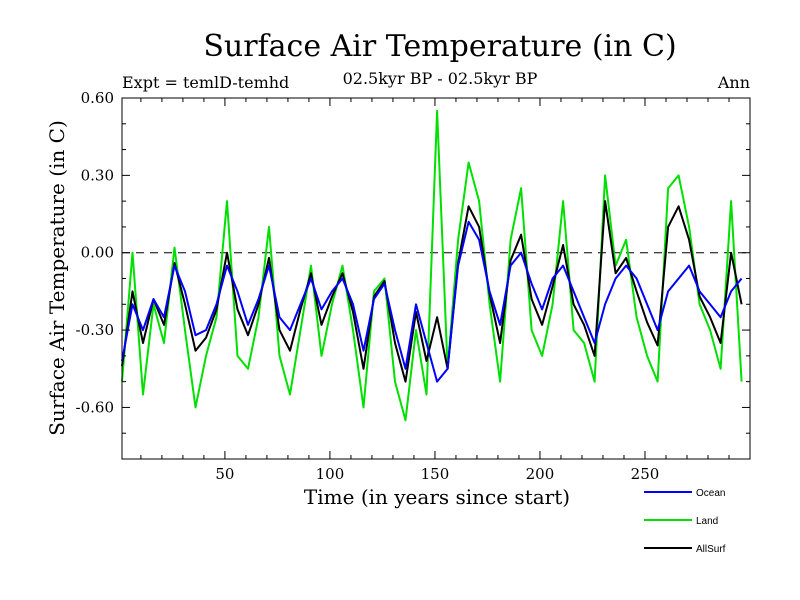 This screenshot has height=600, width=800. What do you see at coordinates (439, 46) in the screenshot?
I see `chart-title: Surface Air Temperature (in C)` at bounding box center [439, 46].